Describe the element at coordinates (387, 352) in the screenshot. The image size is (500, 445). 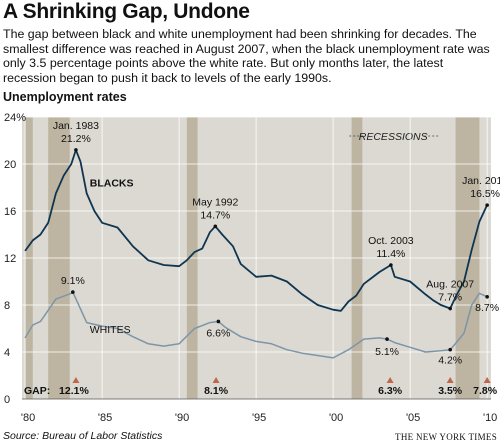
I see `annotation-value: 5.1%` at that location.